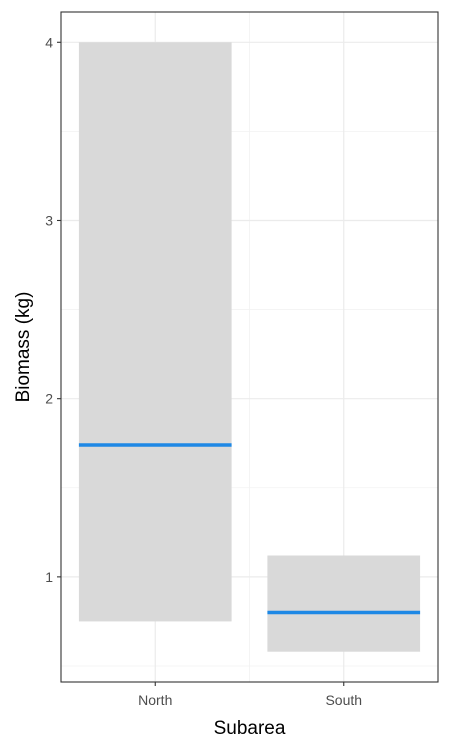 Image resolution: width=450 pixels, height=750 pixels. Describe the element at coordinates (23, 347) in the screenshot. I see `y-axis-title: Biomass (kg)` at that location.